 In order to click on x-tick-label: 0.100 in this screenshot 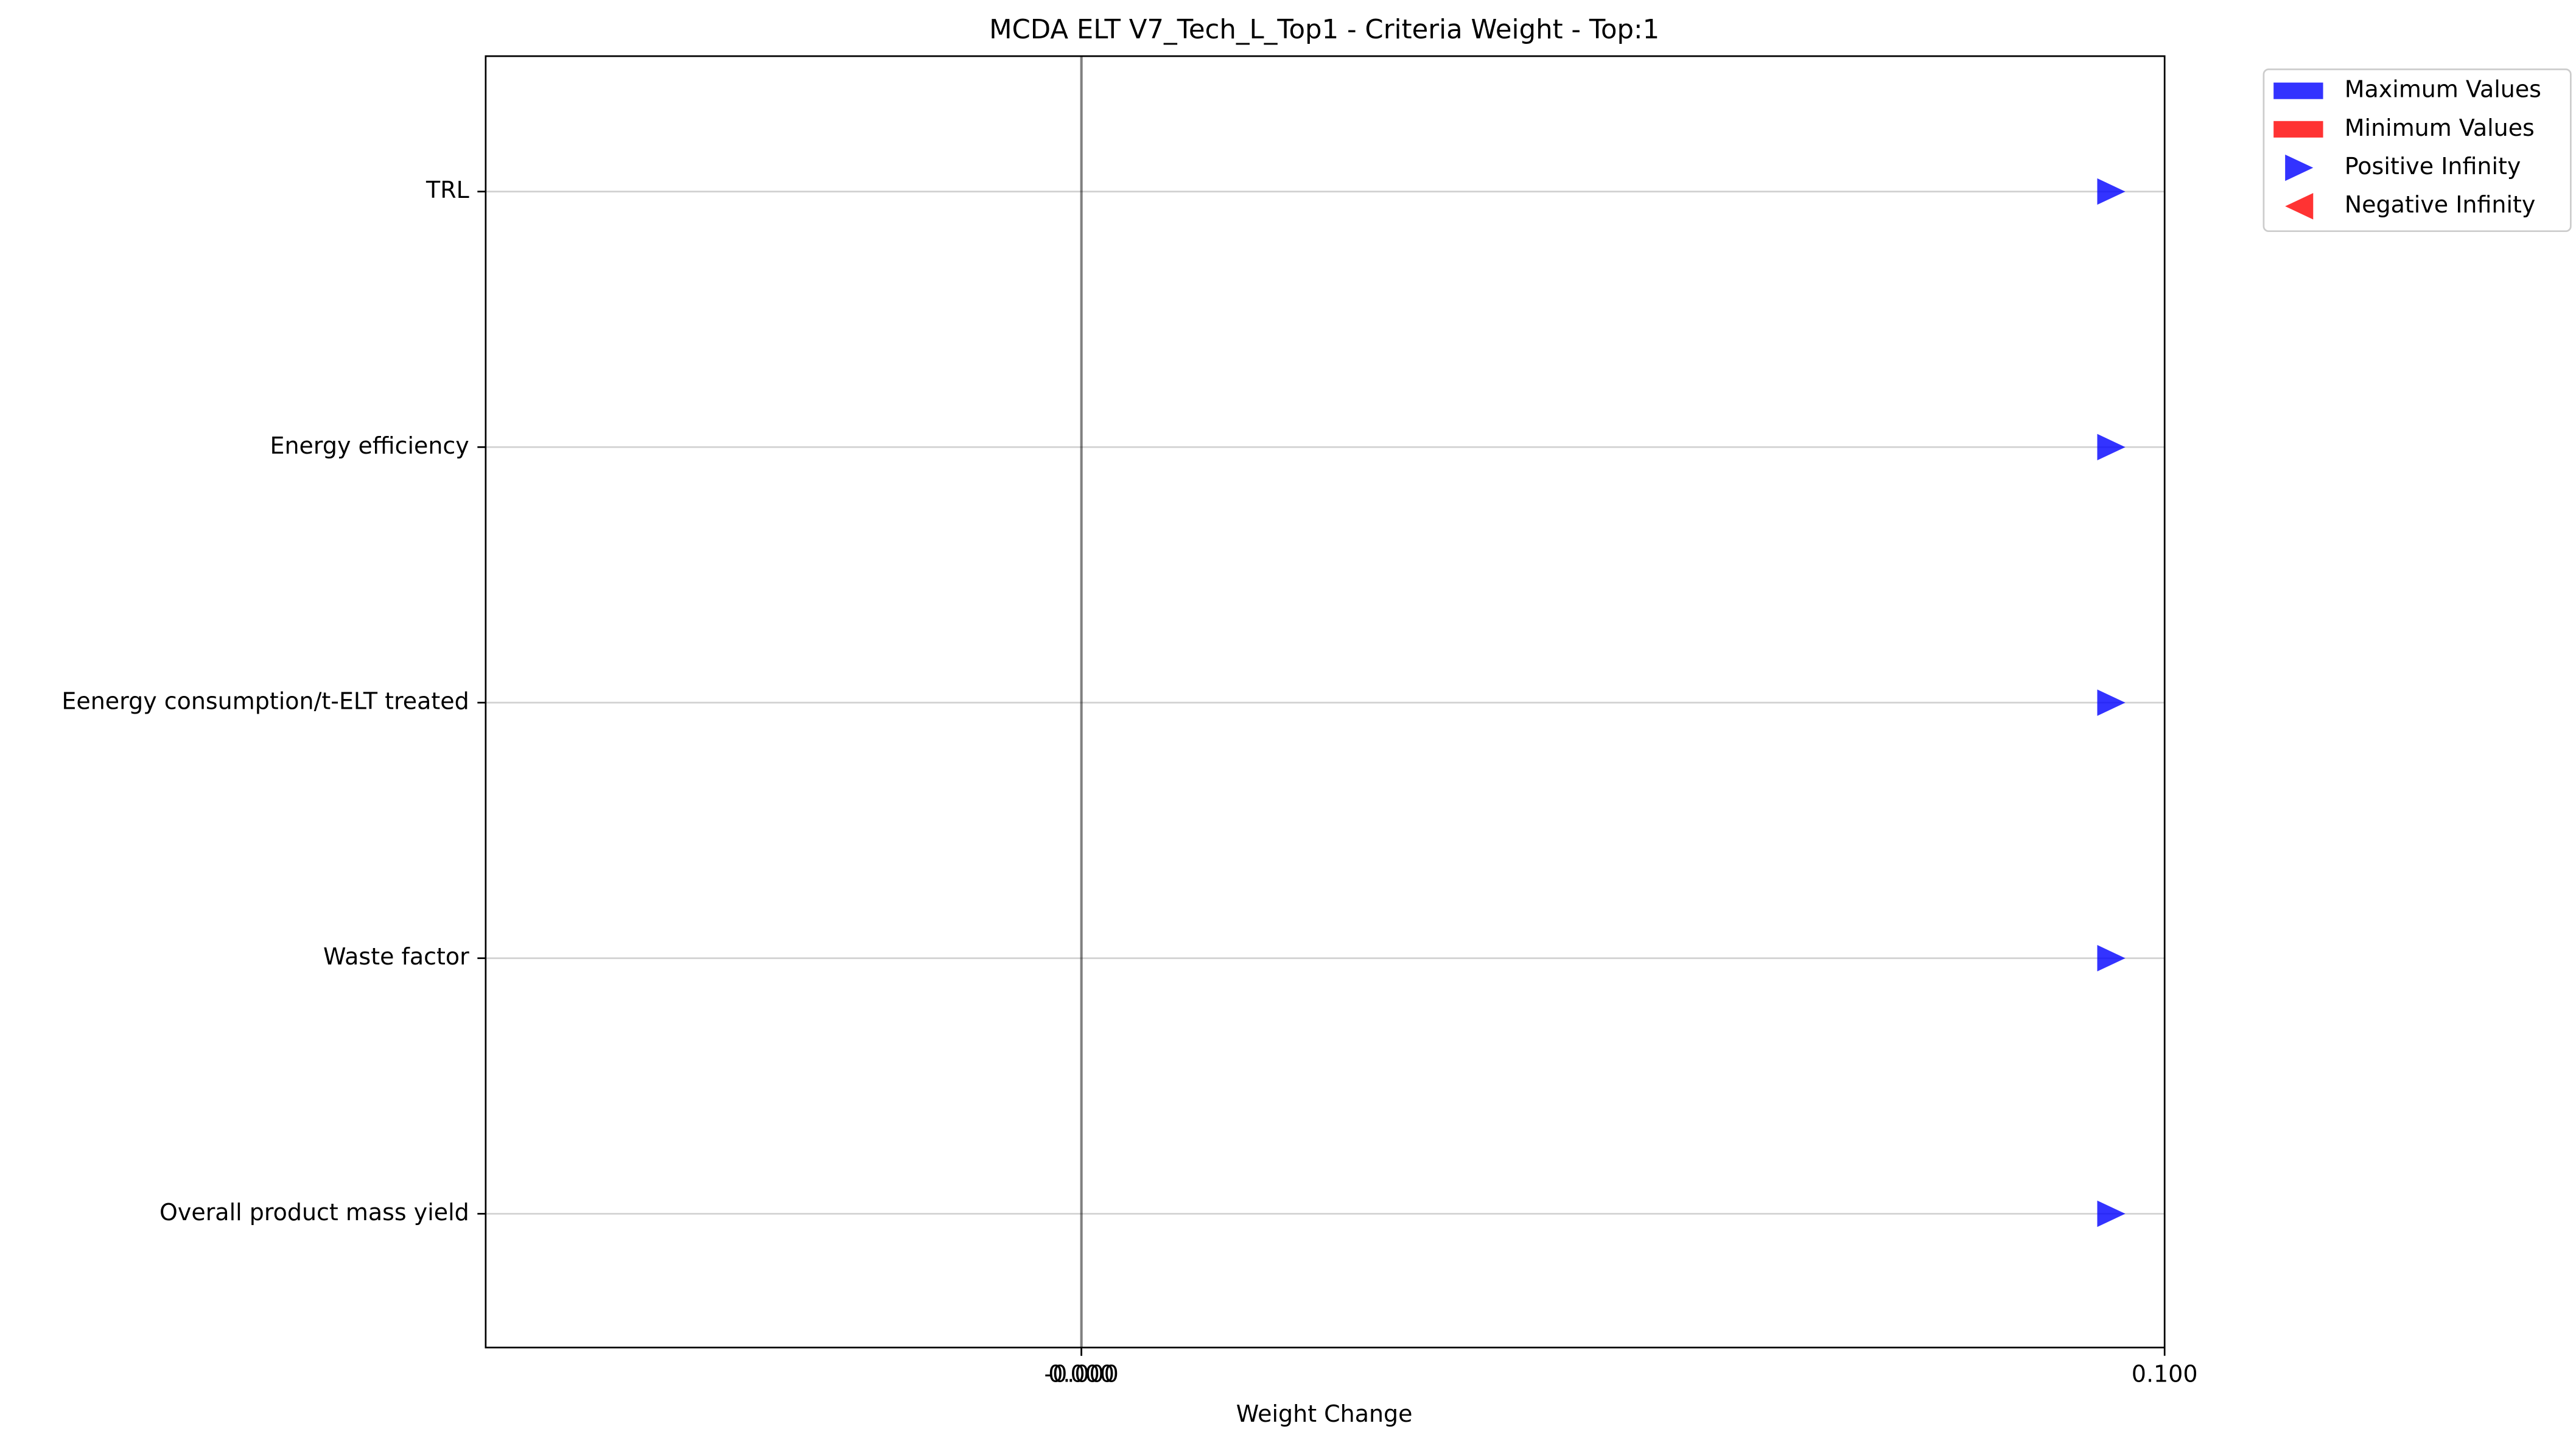, I will do `click(2165, 1374)`.